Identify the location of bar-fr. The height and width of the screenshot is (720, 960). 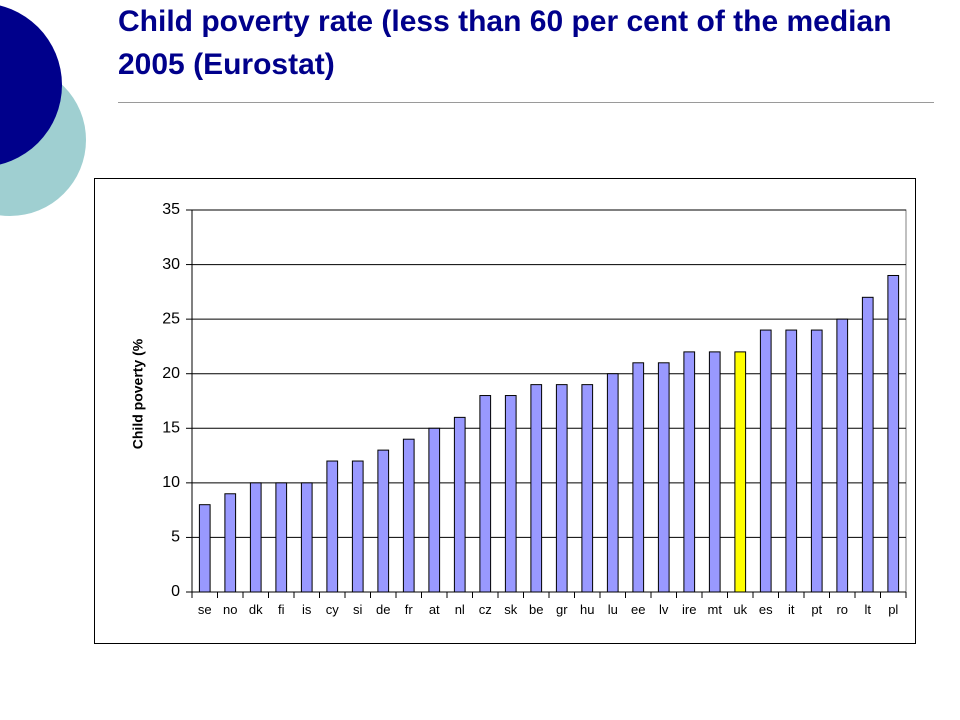
(408, 515).